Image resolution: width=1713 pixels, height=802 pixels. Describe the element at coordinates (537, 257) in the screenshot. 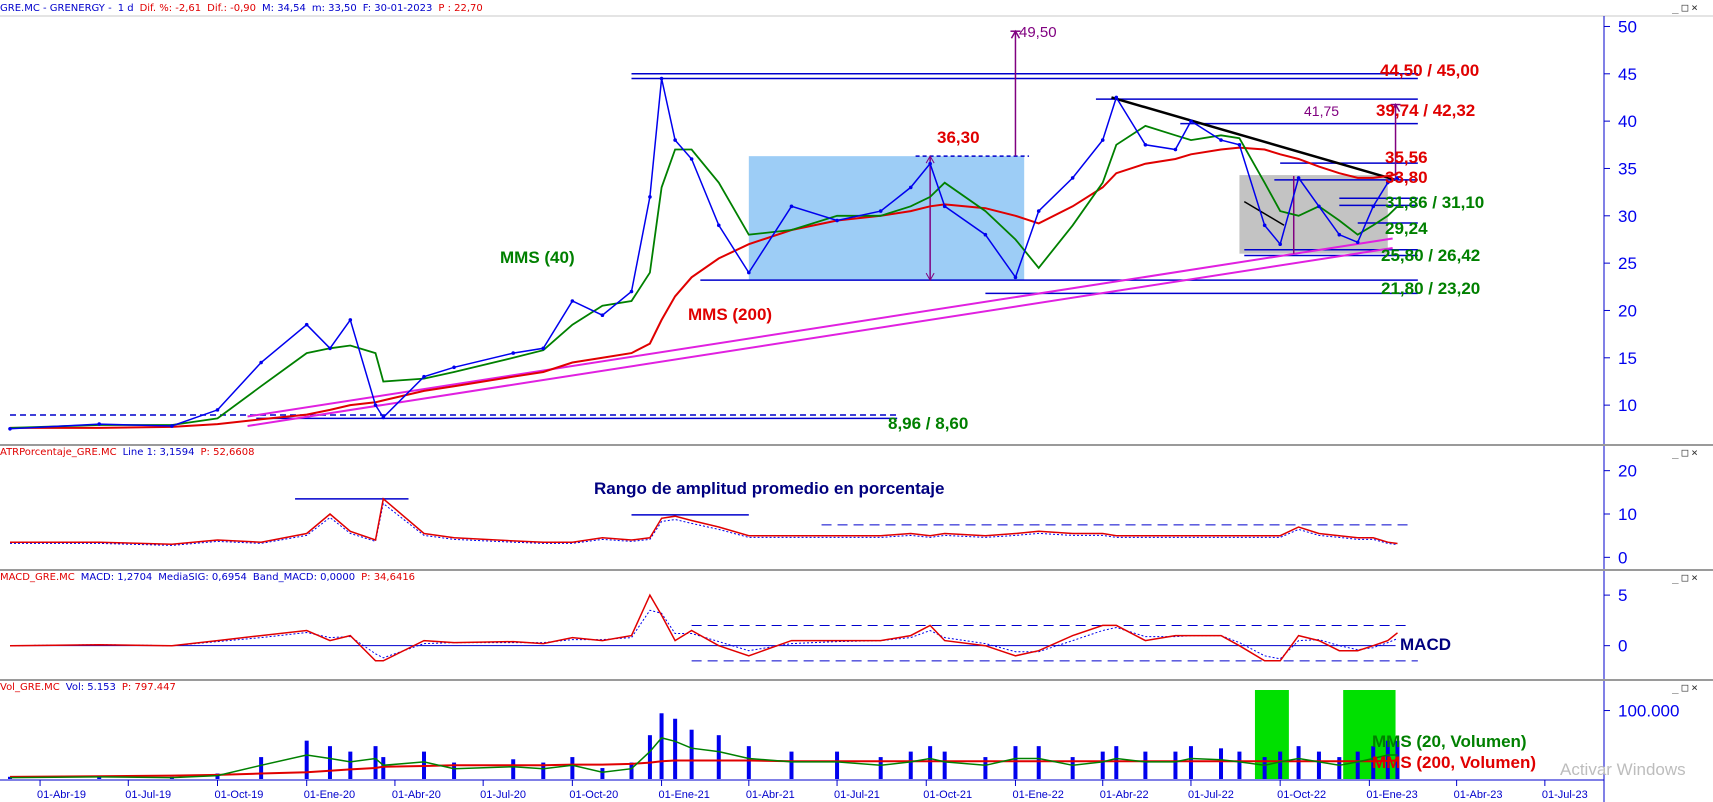

I see `label-mms40: MMS (40)` at that location.